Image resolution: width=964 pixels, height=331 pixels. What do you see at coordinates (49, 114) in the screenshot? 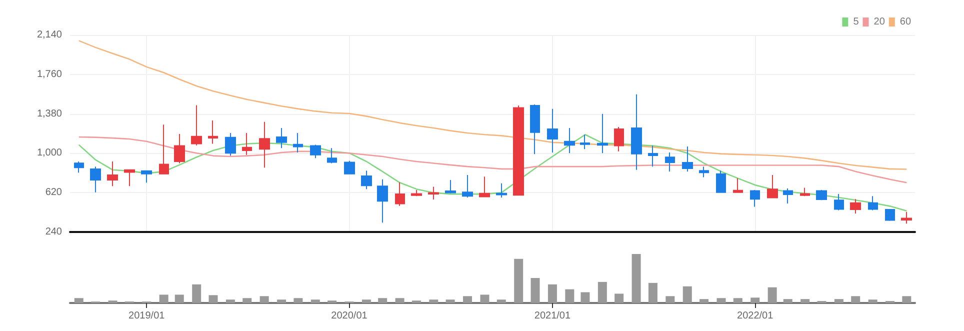
I see `y-tick-label: 1,380` at bounding box center [49, 114].